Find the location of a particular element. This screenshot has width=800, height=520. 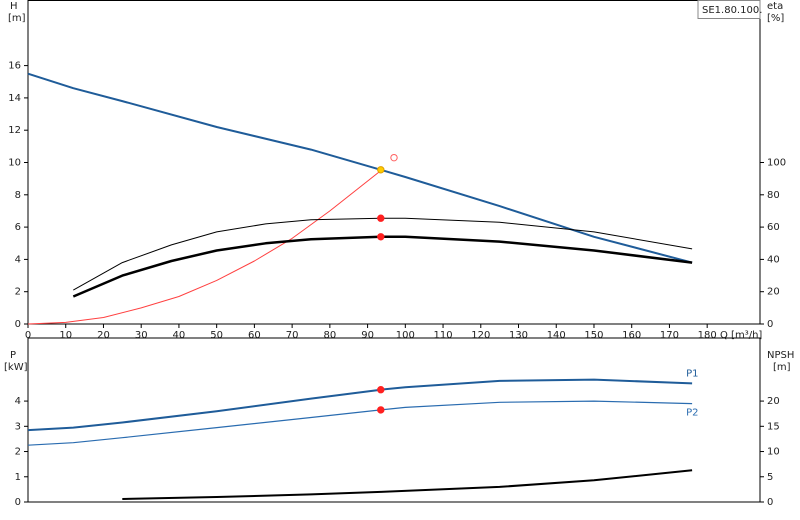

y-axis-label: P is located at coordinates (13, 355).